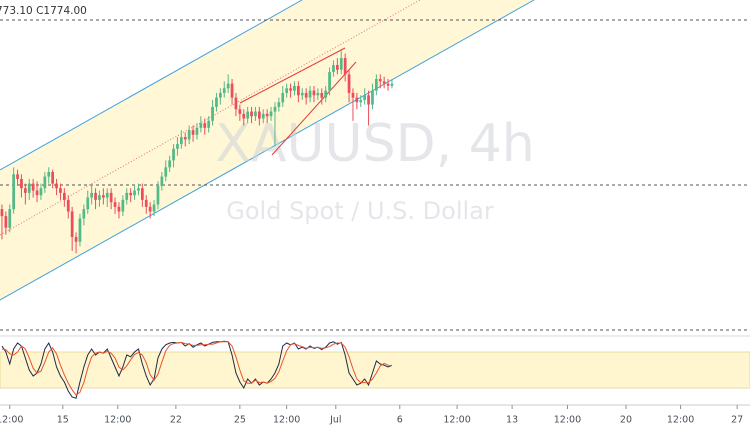 Image resolution: width=750 pixels, height=430 pixels. What do you see at coordinates (737, 420) in the screenshot?
I see `x-tick-label: 27` at bounding box center [737, 420].